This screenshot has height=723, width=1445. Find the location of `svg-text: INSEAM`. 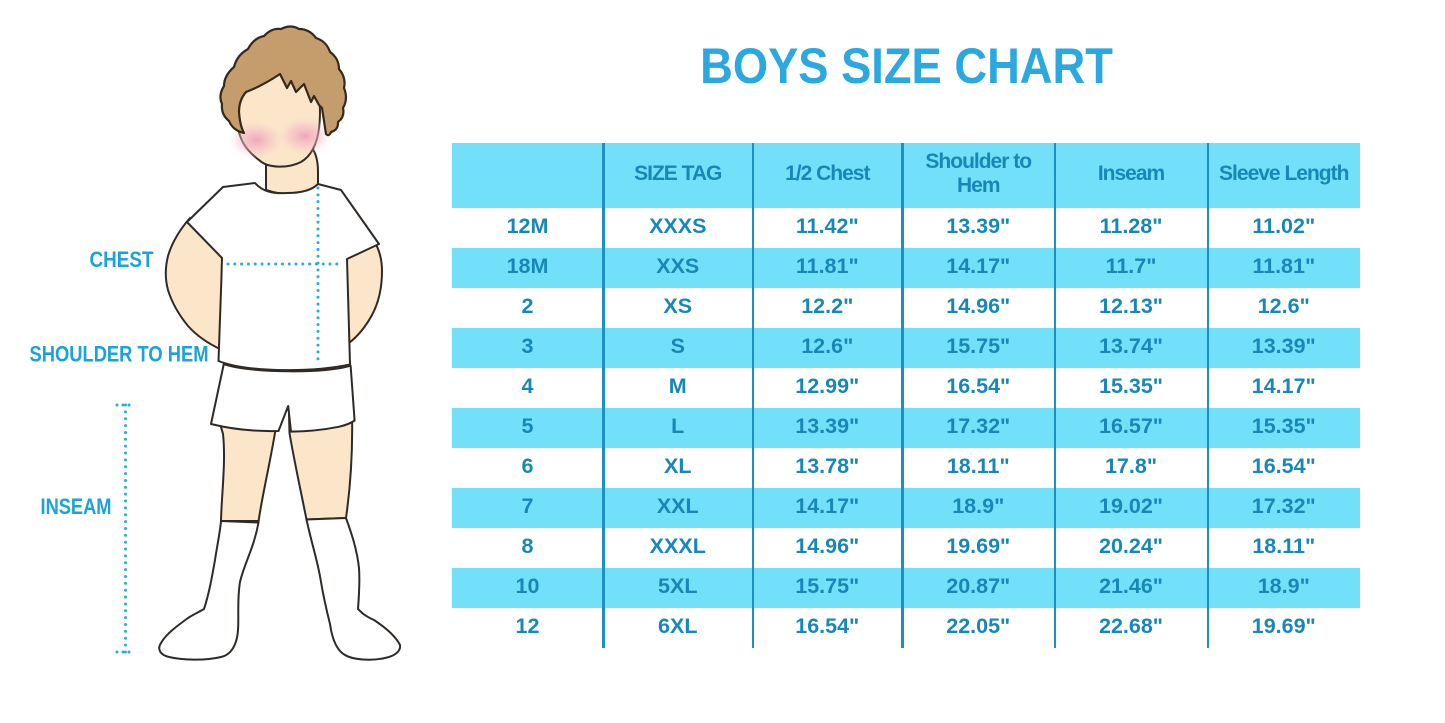

svg-text: INSEAM is located at coordinates (76, 506).